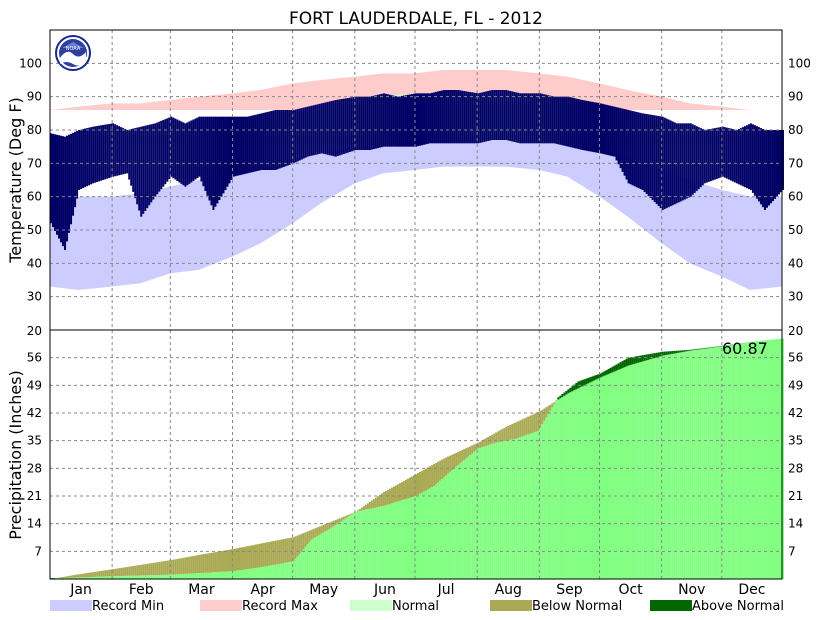 The height and width of the screenshot is (620, 832). What do you see at coordinates (201, 590) in the screenshot?
I see `month-label: Mar` at bounding box center [201, 590].